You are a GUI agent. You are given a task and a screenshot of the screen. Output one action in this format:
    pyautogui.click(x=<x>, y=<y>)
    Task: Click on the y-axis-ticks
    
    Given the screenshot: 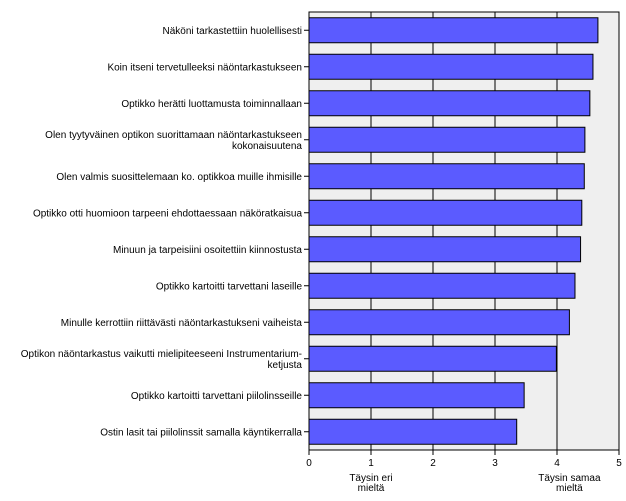 What is the action you would take?
    pyautogui.click(x=306, y=231)
    